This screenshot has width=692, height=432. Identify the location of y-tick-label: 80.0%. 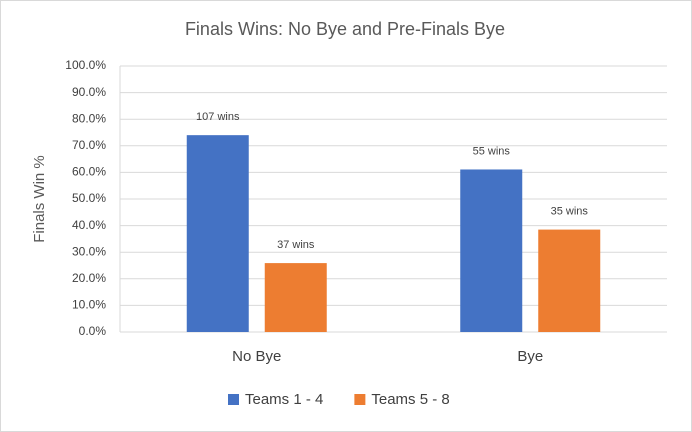
(89, 118).